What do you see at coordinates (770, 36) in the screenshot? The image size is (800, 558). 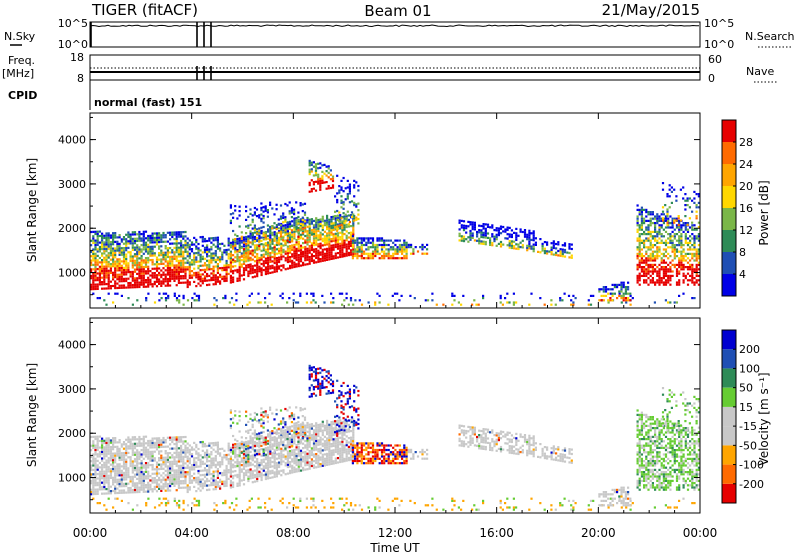 I see `nsearch-label: N.Search` at bounding box center [770, 36].